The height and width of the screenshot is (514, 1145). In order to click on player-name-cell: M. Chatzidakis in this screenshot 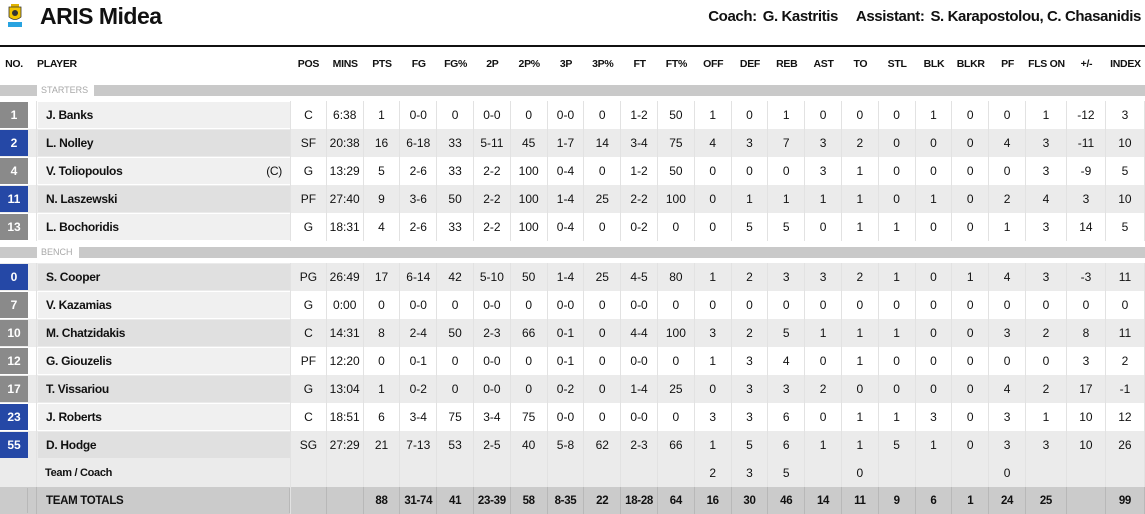, I will do `click(164, 333)`.